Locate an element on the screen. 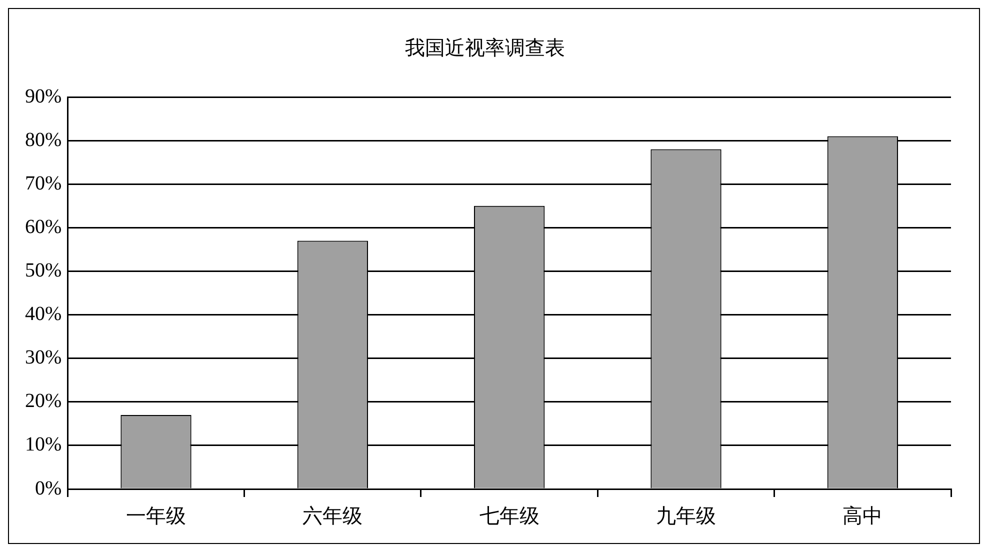 This screenshot has height=552, width=988. y-tick-label: 70% is located at coordinates (43, 183).